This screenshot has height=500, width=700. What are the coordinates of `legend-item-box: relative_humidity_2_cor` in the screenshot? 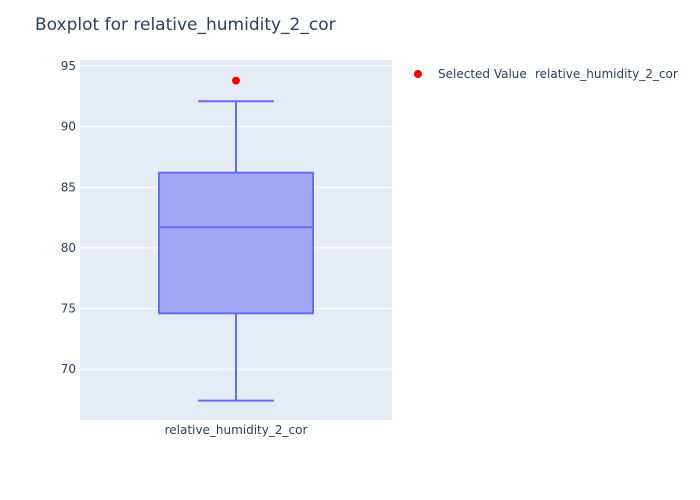 It's located at (606, 74).